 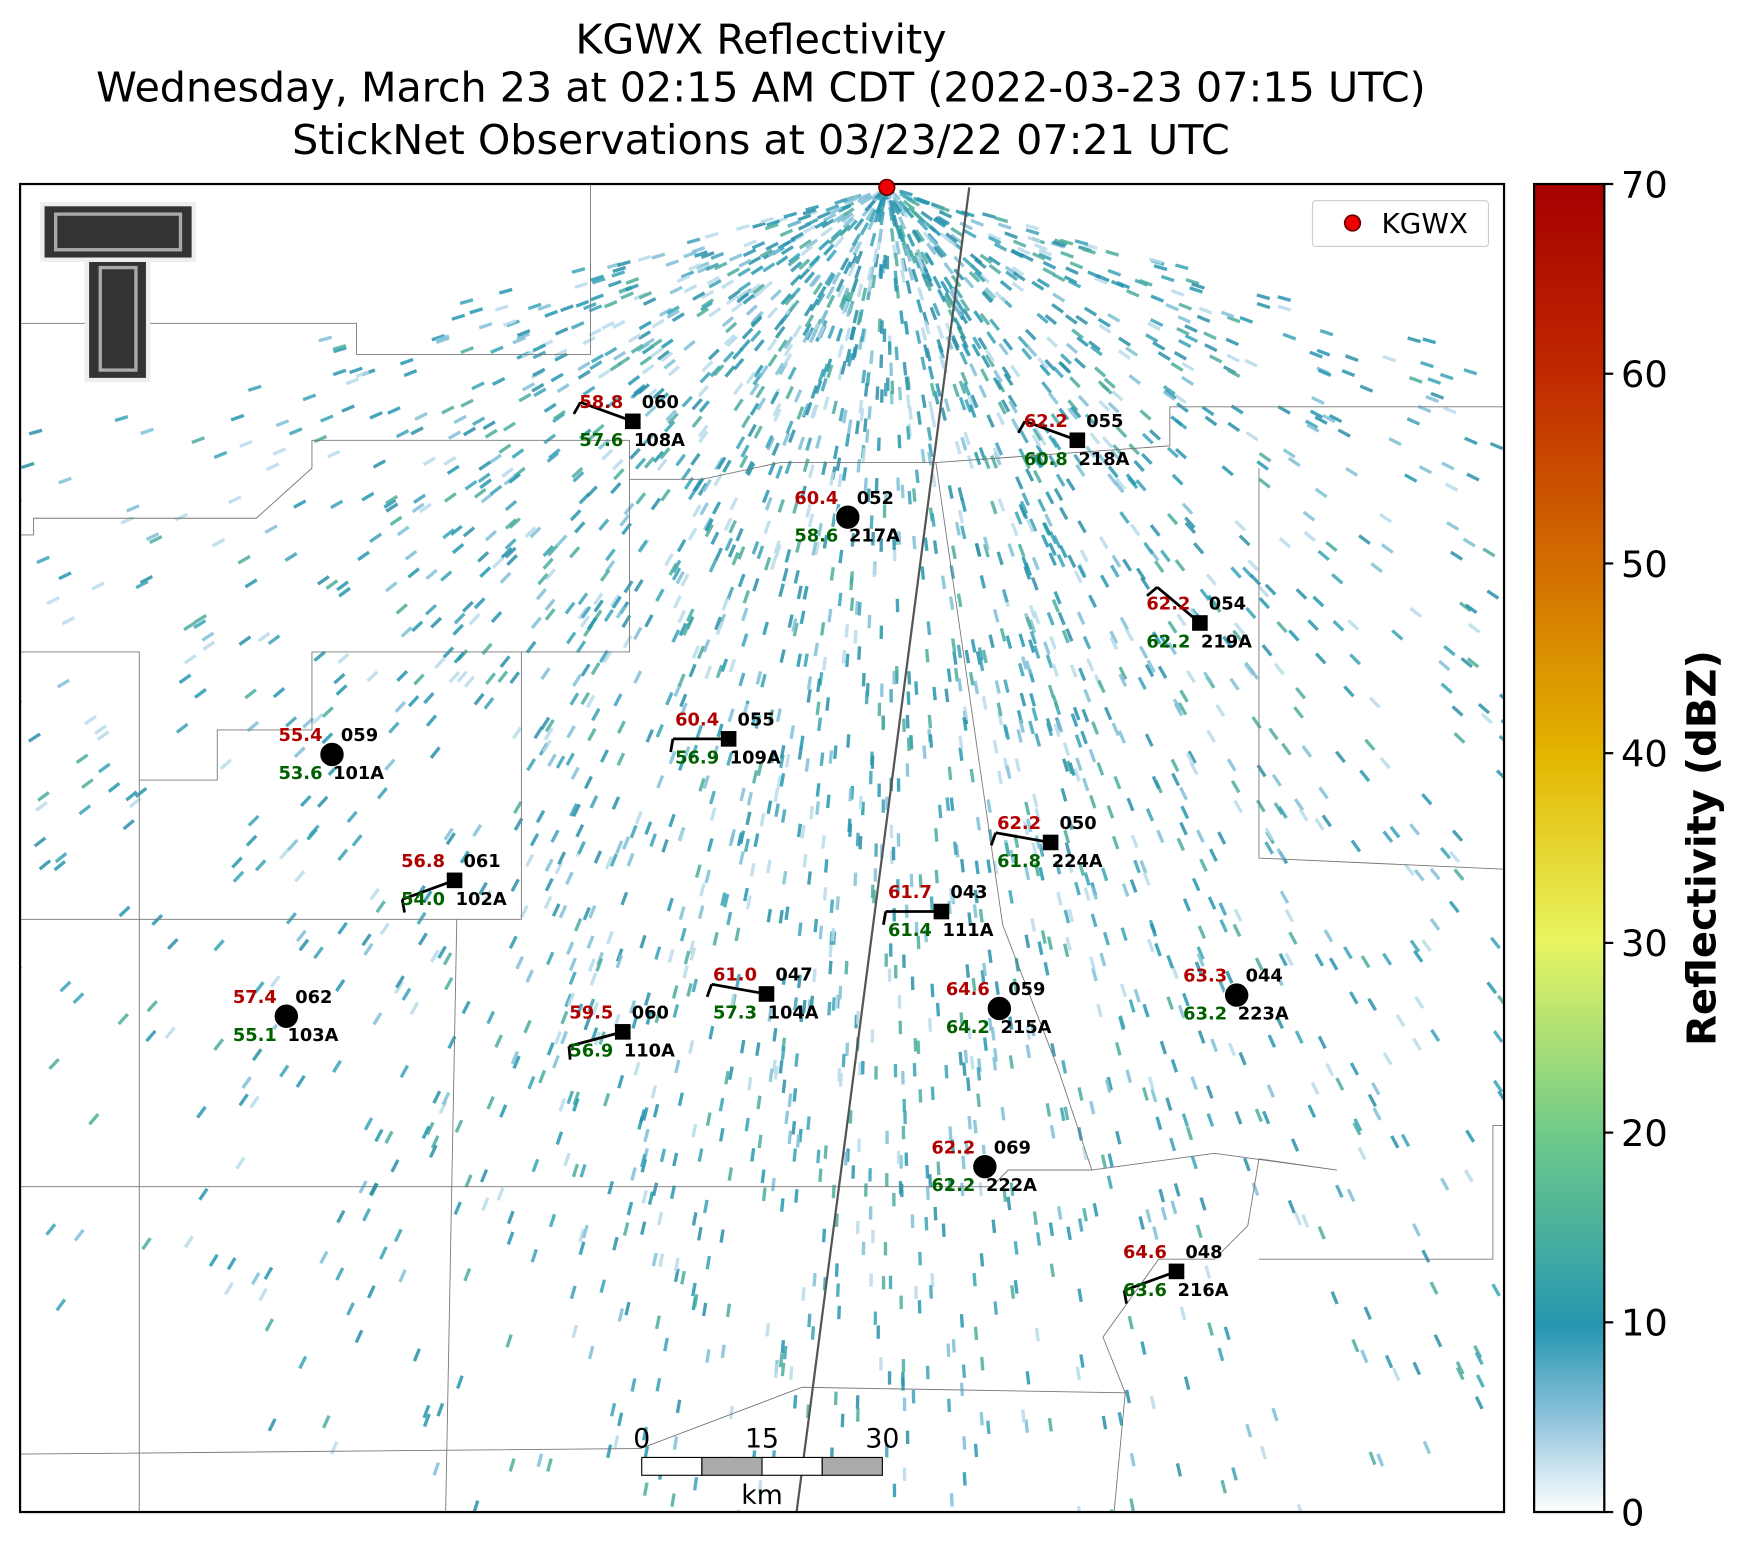 What do you see at coordinates (910, 930) in the screenshot?
I see `dewpoint: 61.4` at bounding box center [910, 930].